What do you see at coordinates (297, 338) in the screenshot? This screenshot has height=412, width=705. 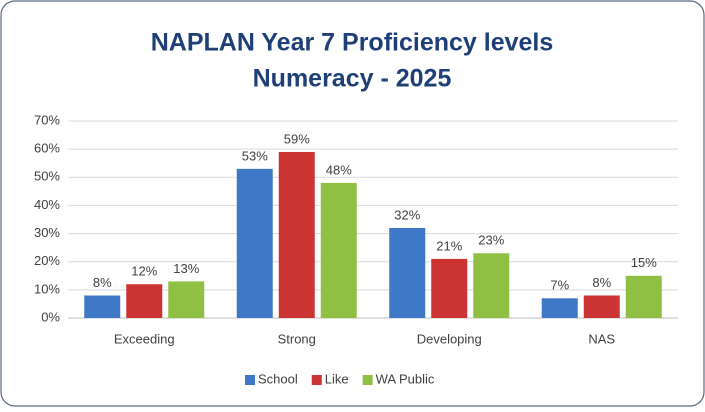 I see `x-tick-label: Strong` at bounding box center [297, 338].